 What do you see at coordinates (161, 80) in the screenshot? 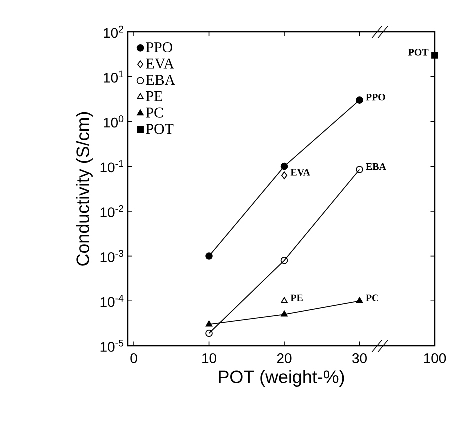
I see `legend-label: EBA` at bounding box center [161, 80].